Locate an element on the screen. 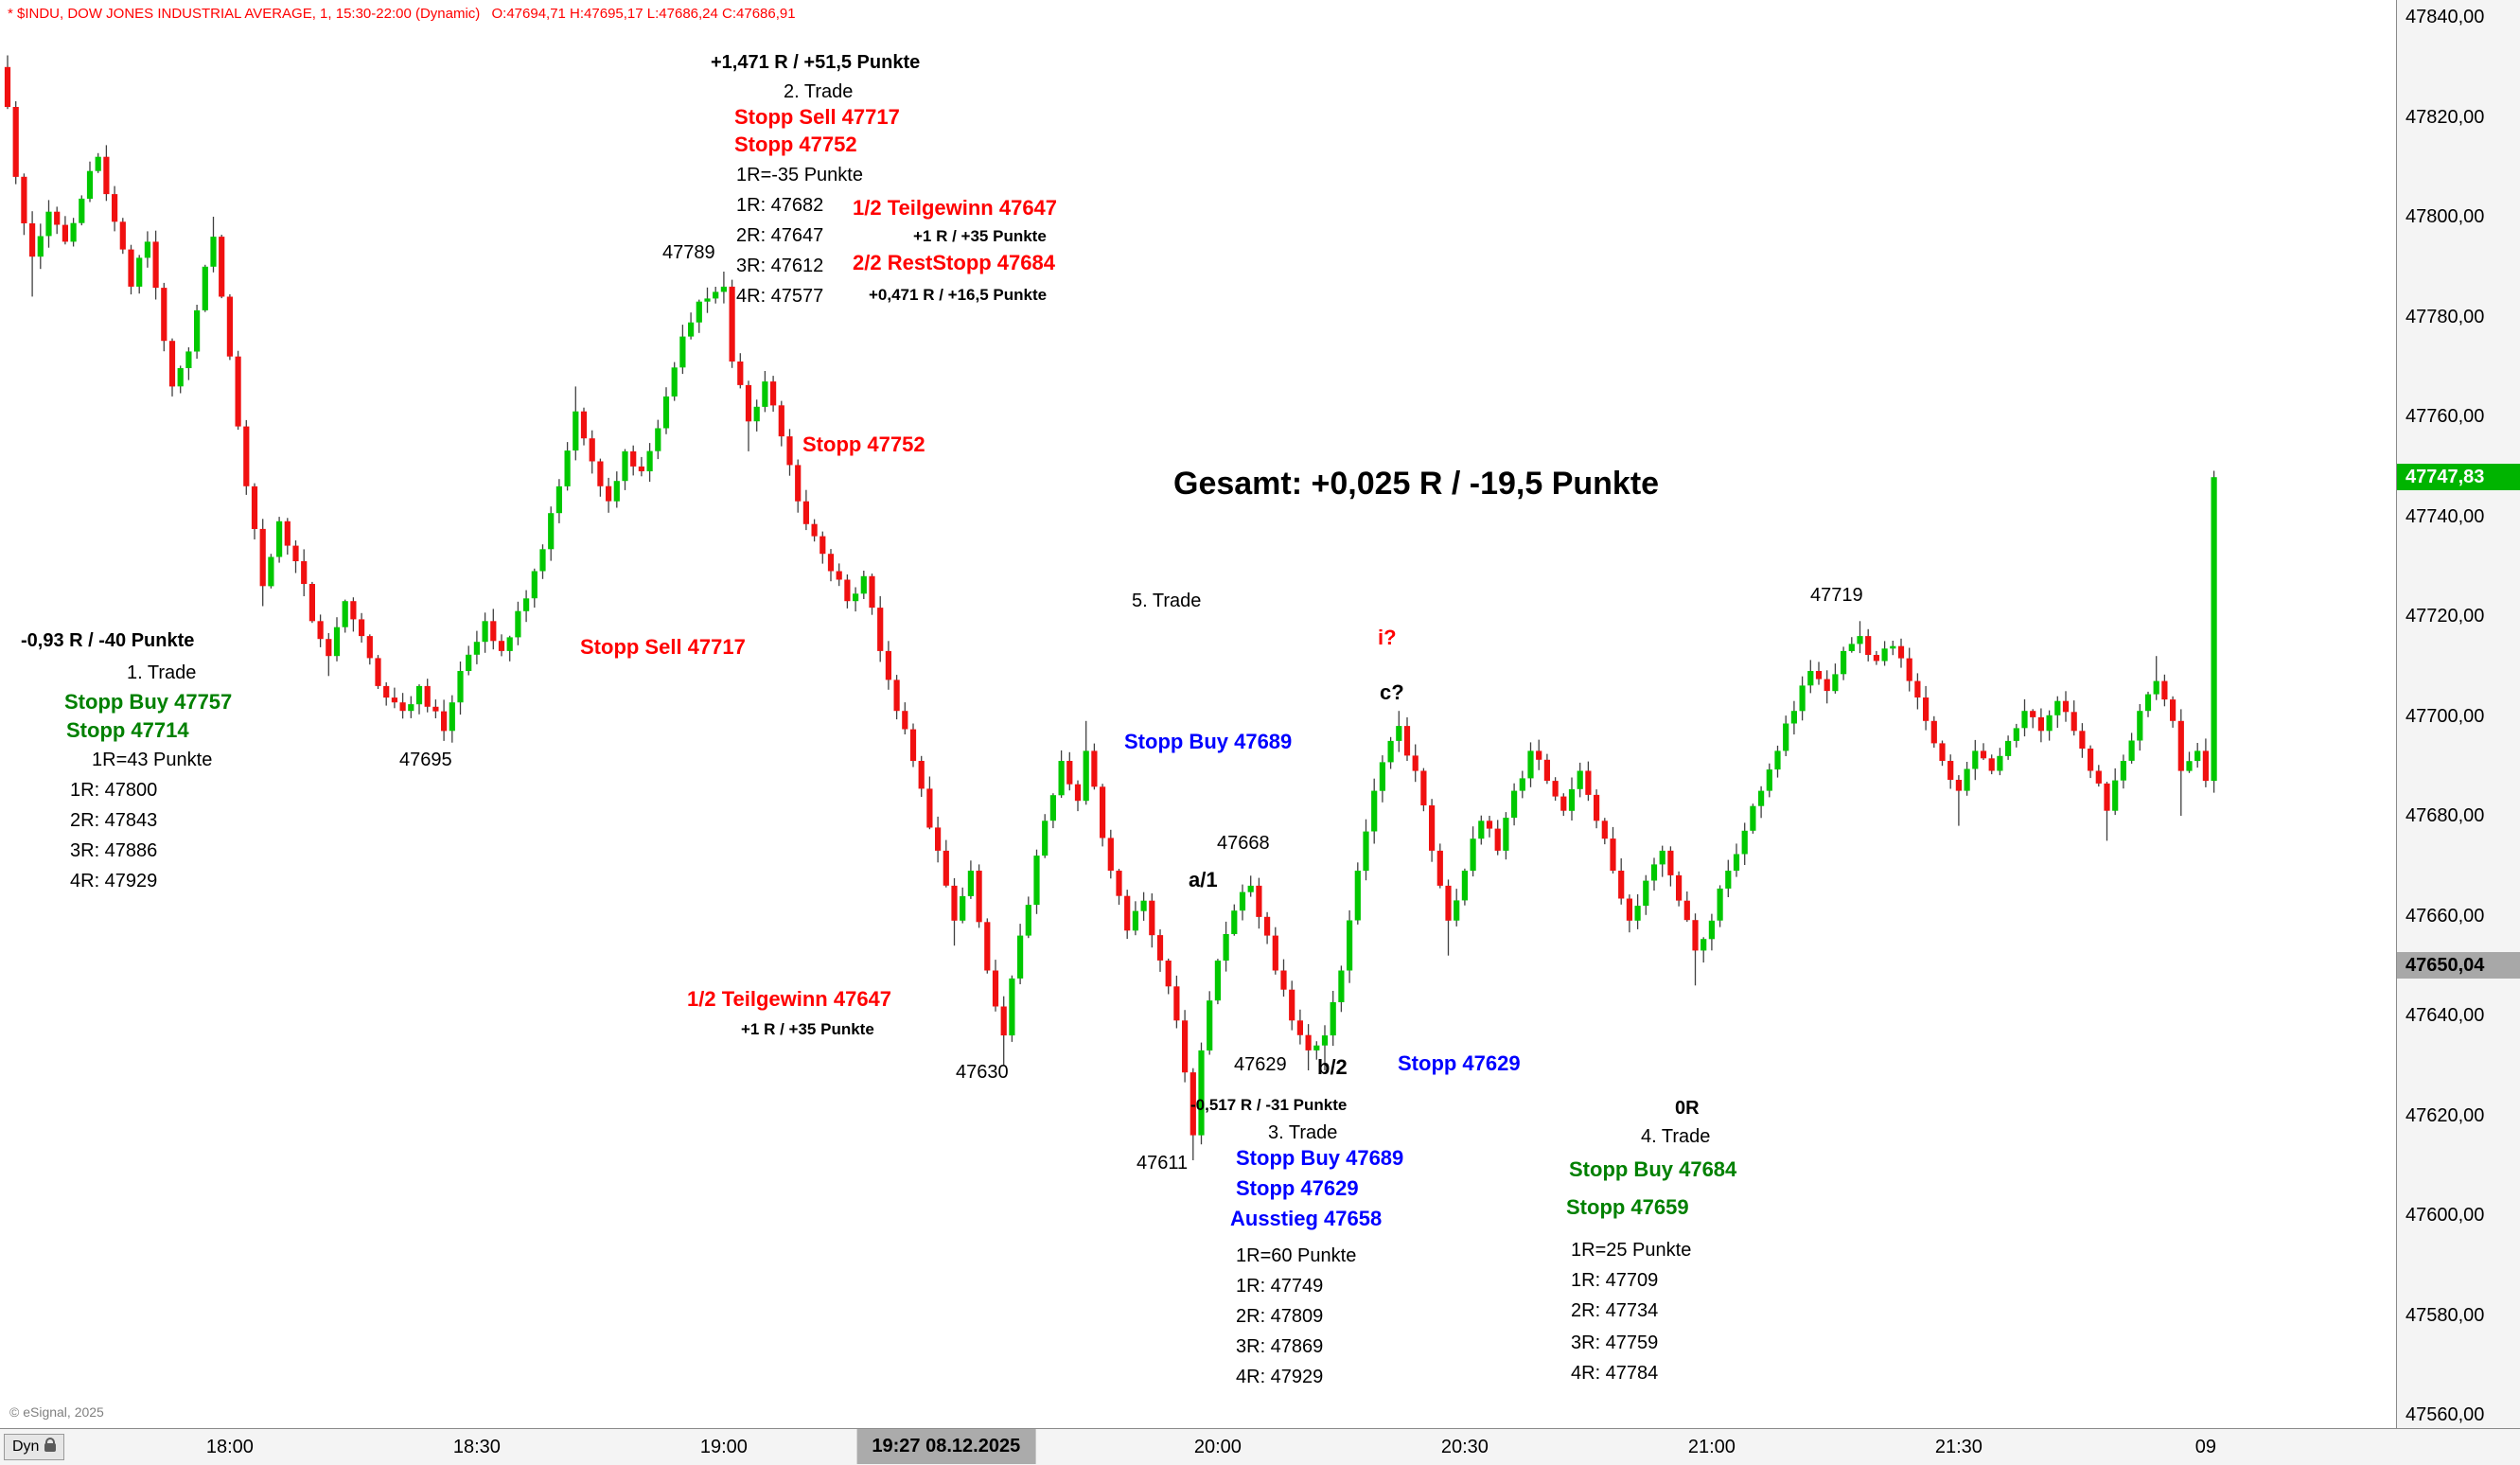 The image size is (2520, 1465). trade4-1r: 1R: 47709 is located at coordinates (1615, 1280).